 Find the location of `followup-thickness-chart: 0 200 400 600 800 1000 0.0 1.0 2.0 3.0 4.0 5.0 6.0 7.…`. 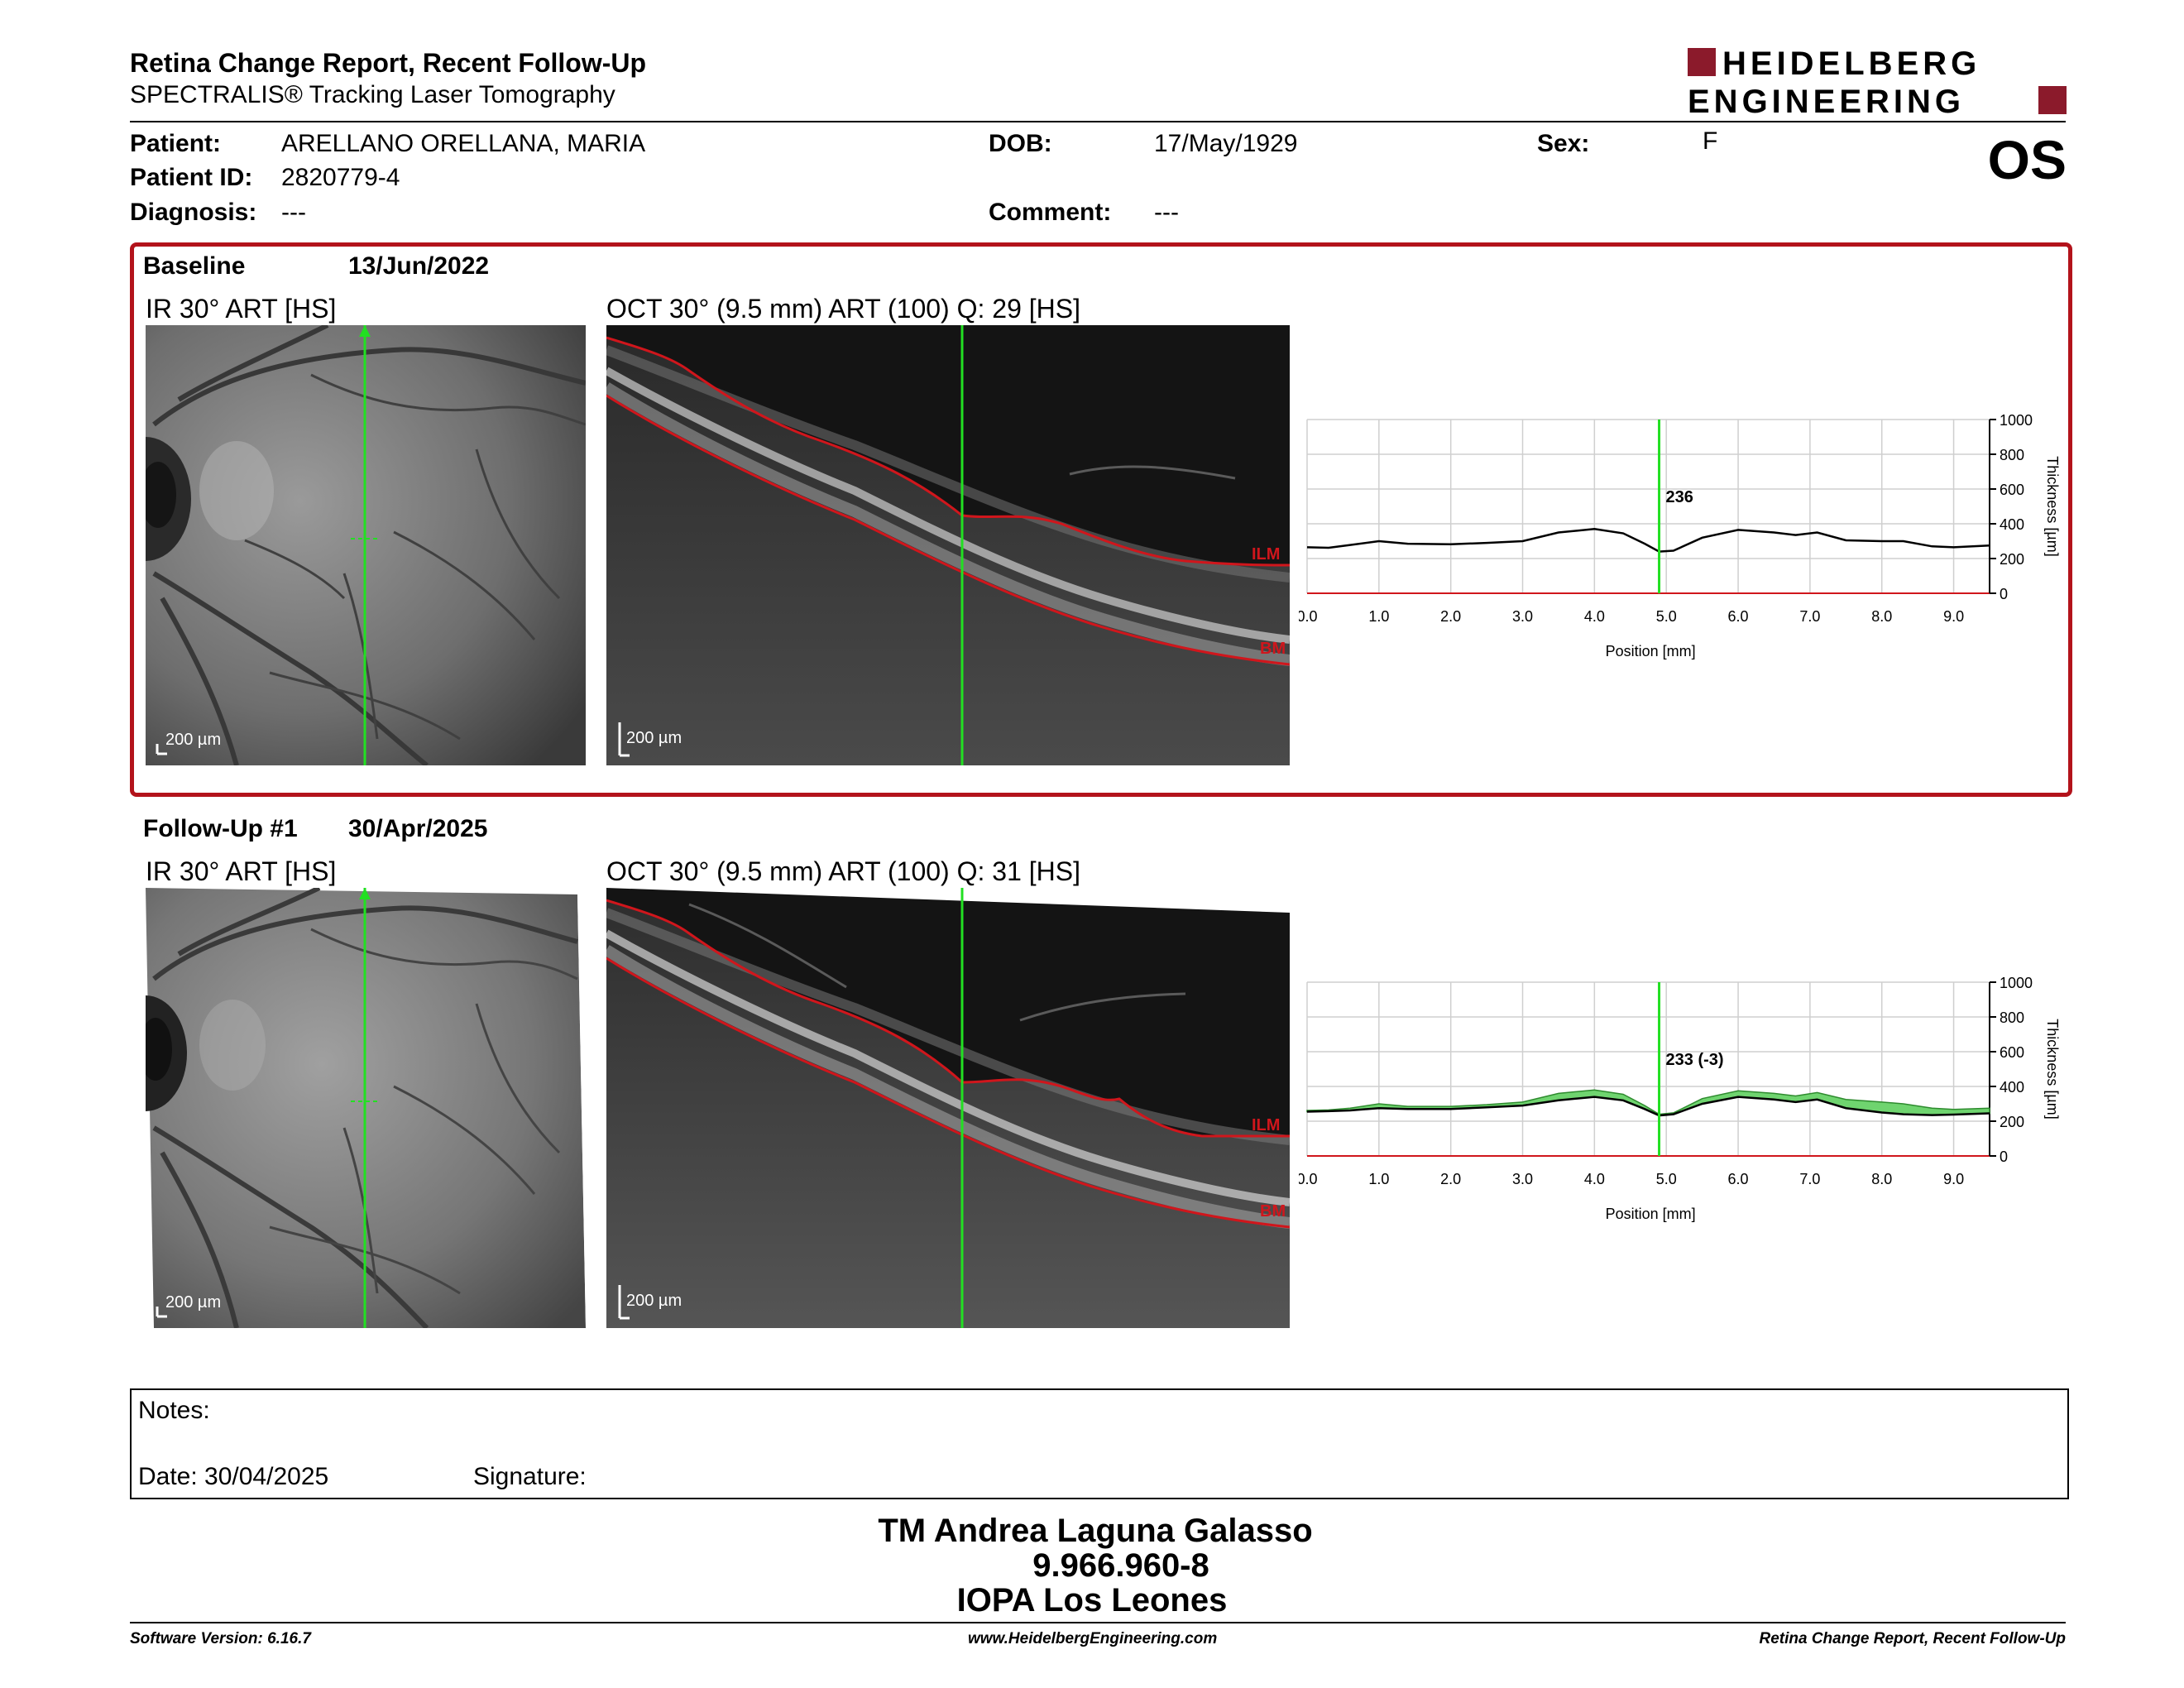

followup-thickness-chart: 0 200 400 600 800 1000 0.0 1.0 2.0 3.0 4.0 5.0 6.0 7.… is located at coordinates (1680, 1098).